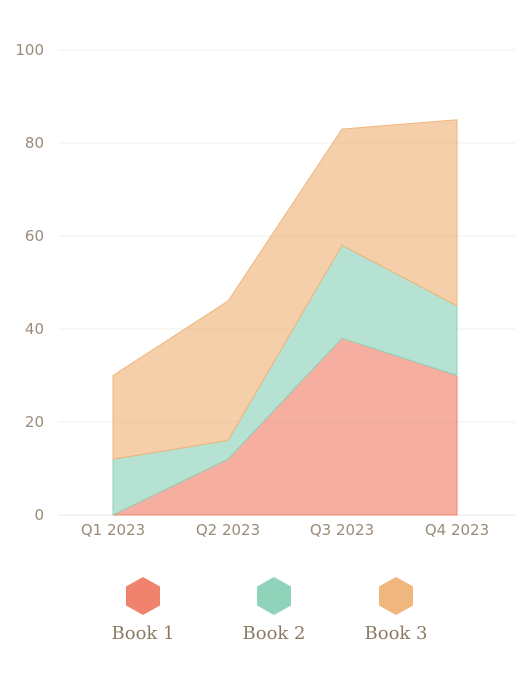  What do you see at coordinates (143, 633) in the screenshot?
I see `legend-label: Book 1` at bounding box center [143, 633].